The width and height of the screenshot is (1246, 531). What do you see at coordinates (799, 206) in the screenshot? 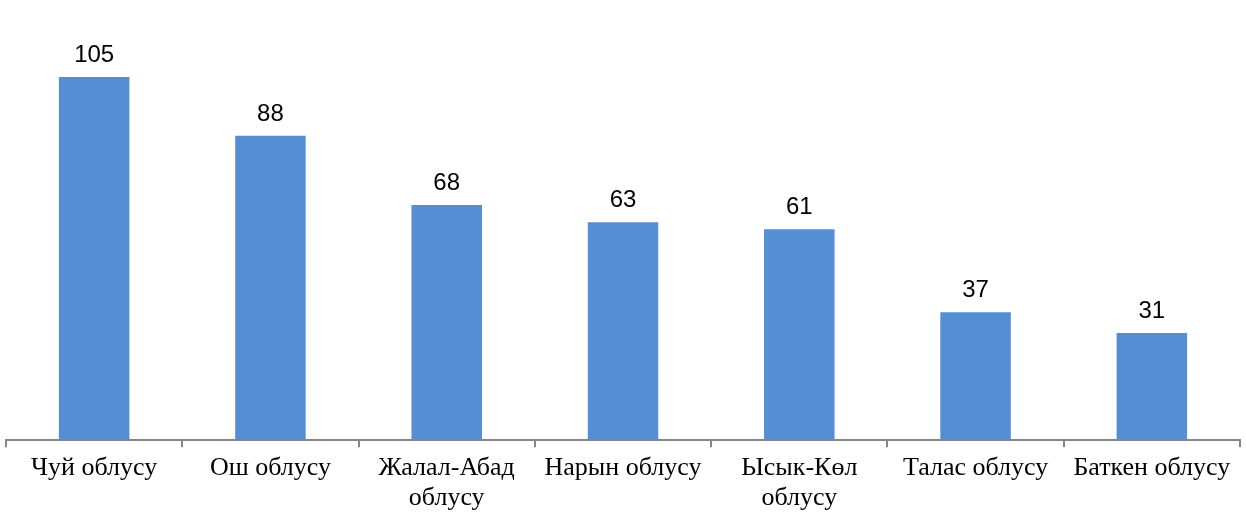
I see `data-label: 61` at bounding box center [799, 206].